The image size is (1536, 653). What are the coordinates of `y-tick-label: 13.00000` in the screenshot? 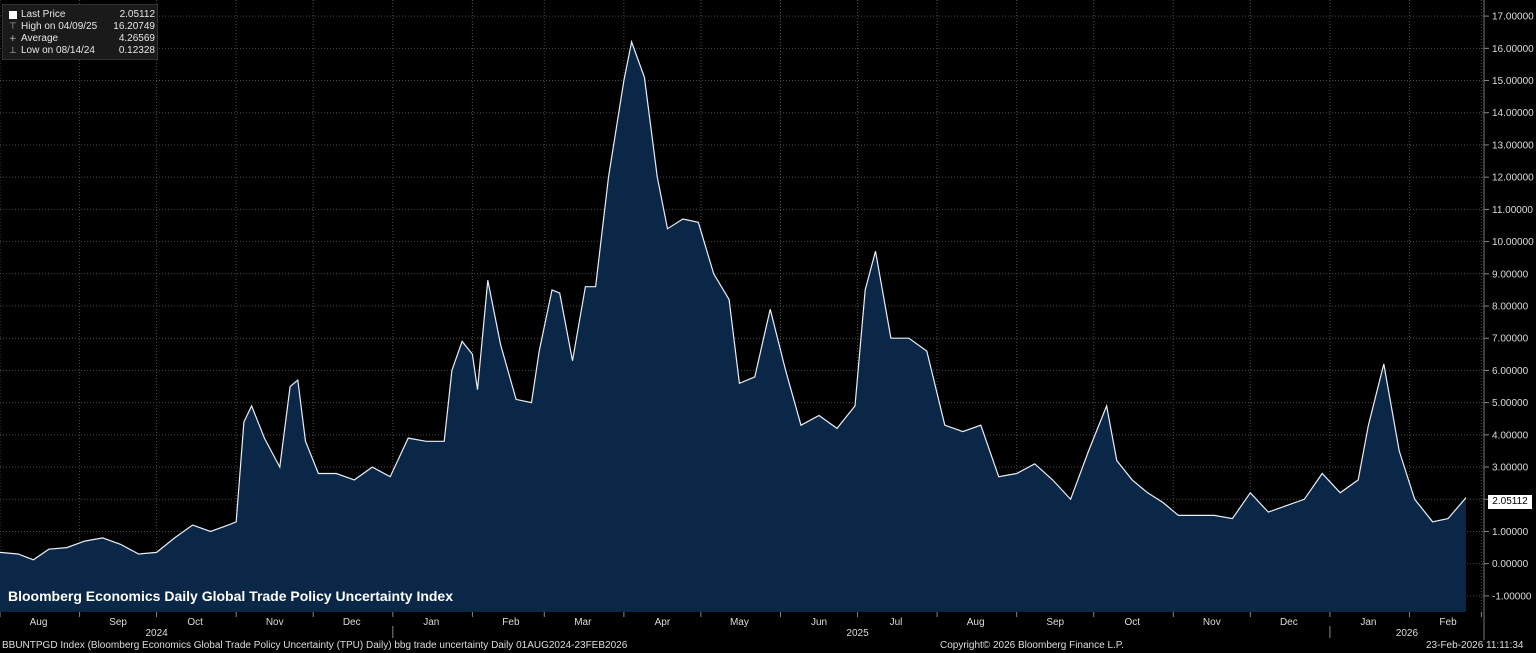 It's located at (1513, 145).